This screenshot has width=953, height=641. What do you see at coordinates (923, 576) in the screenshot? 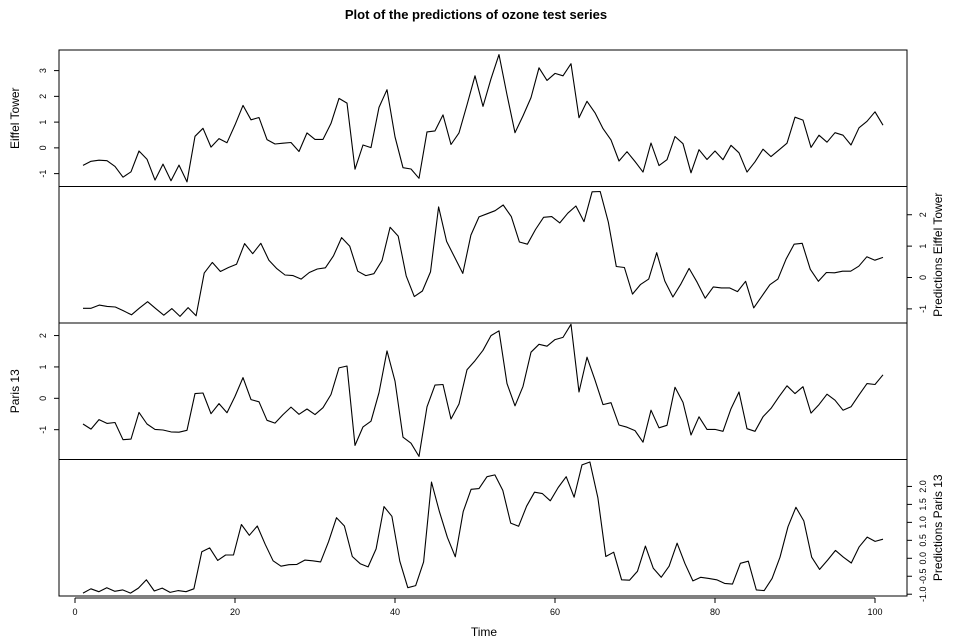
I see `y-tick-label: -0.5` at bounding box center [923, 576].